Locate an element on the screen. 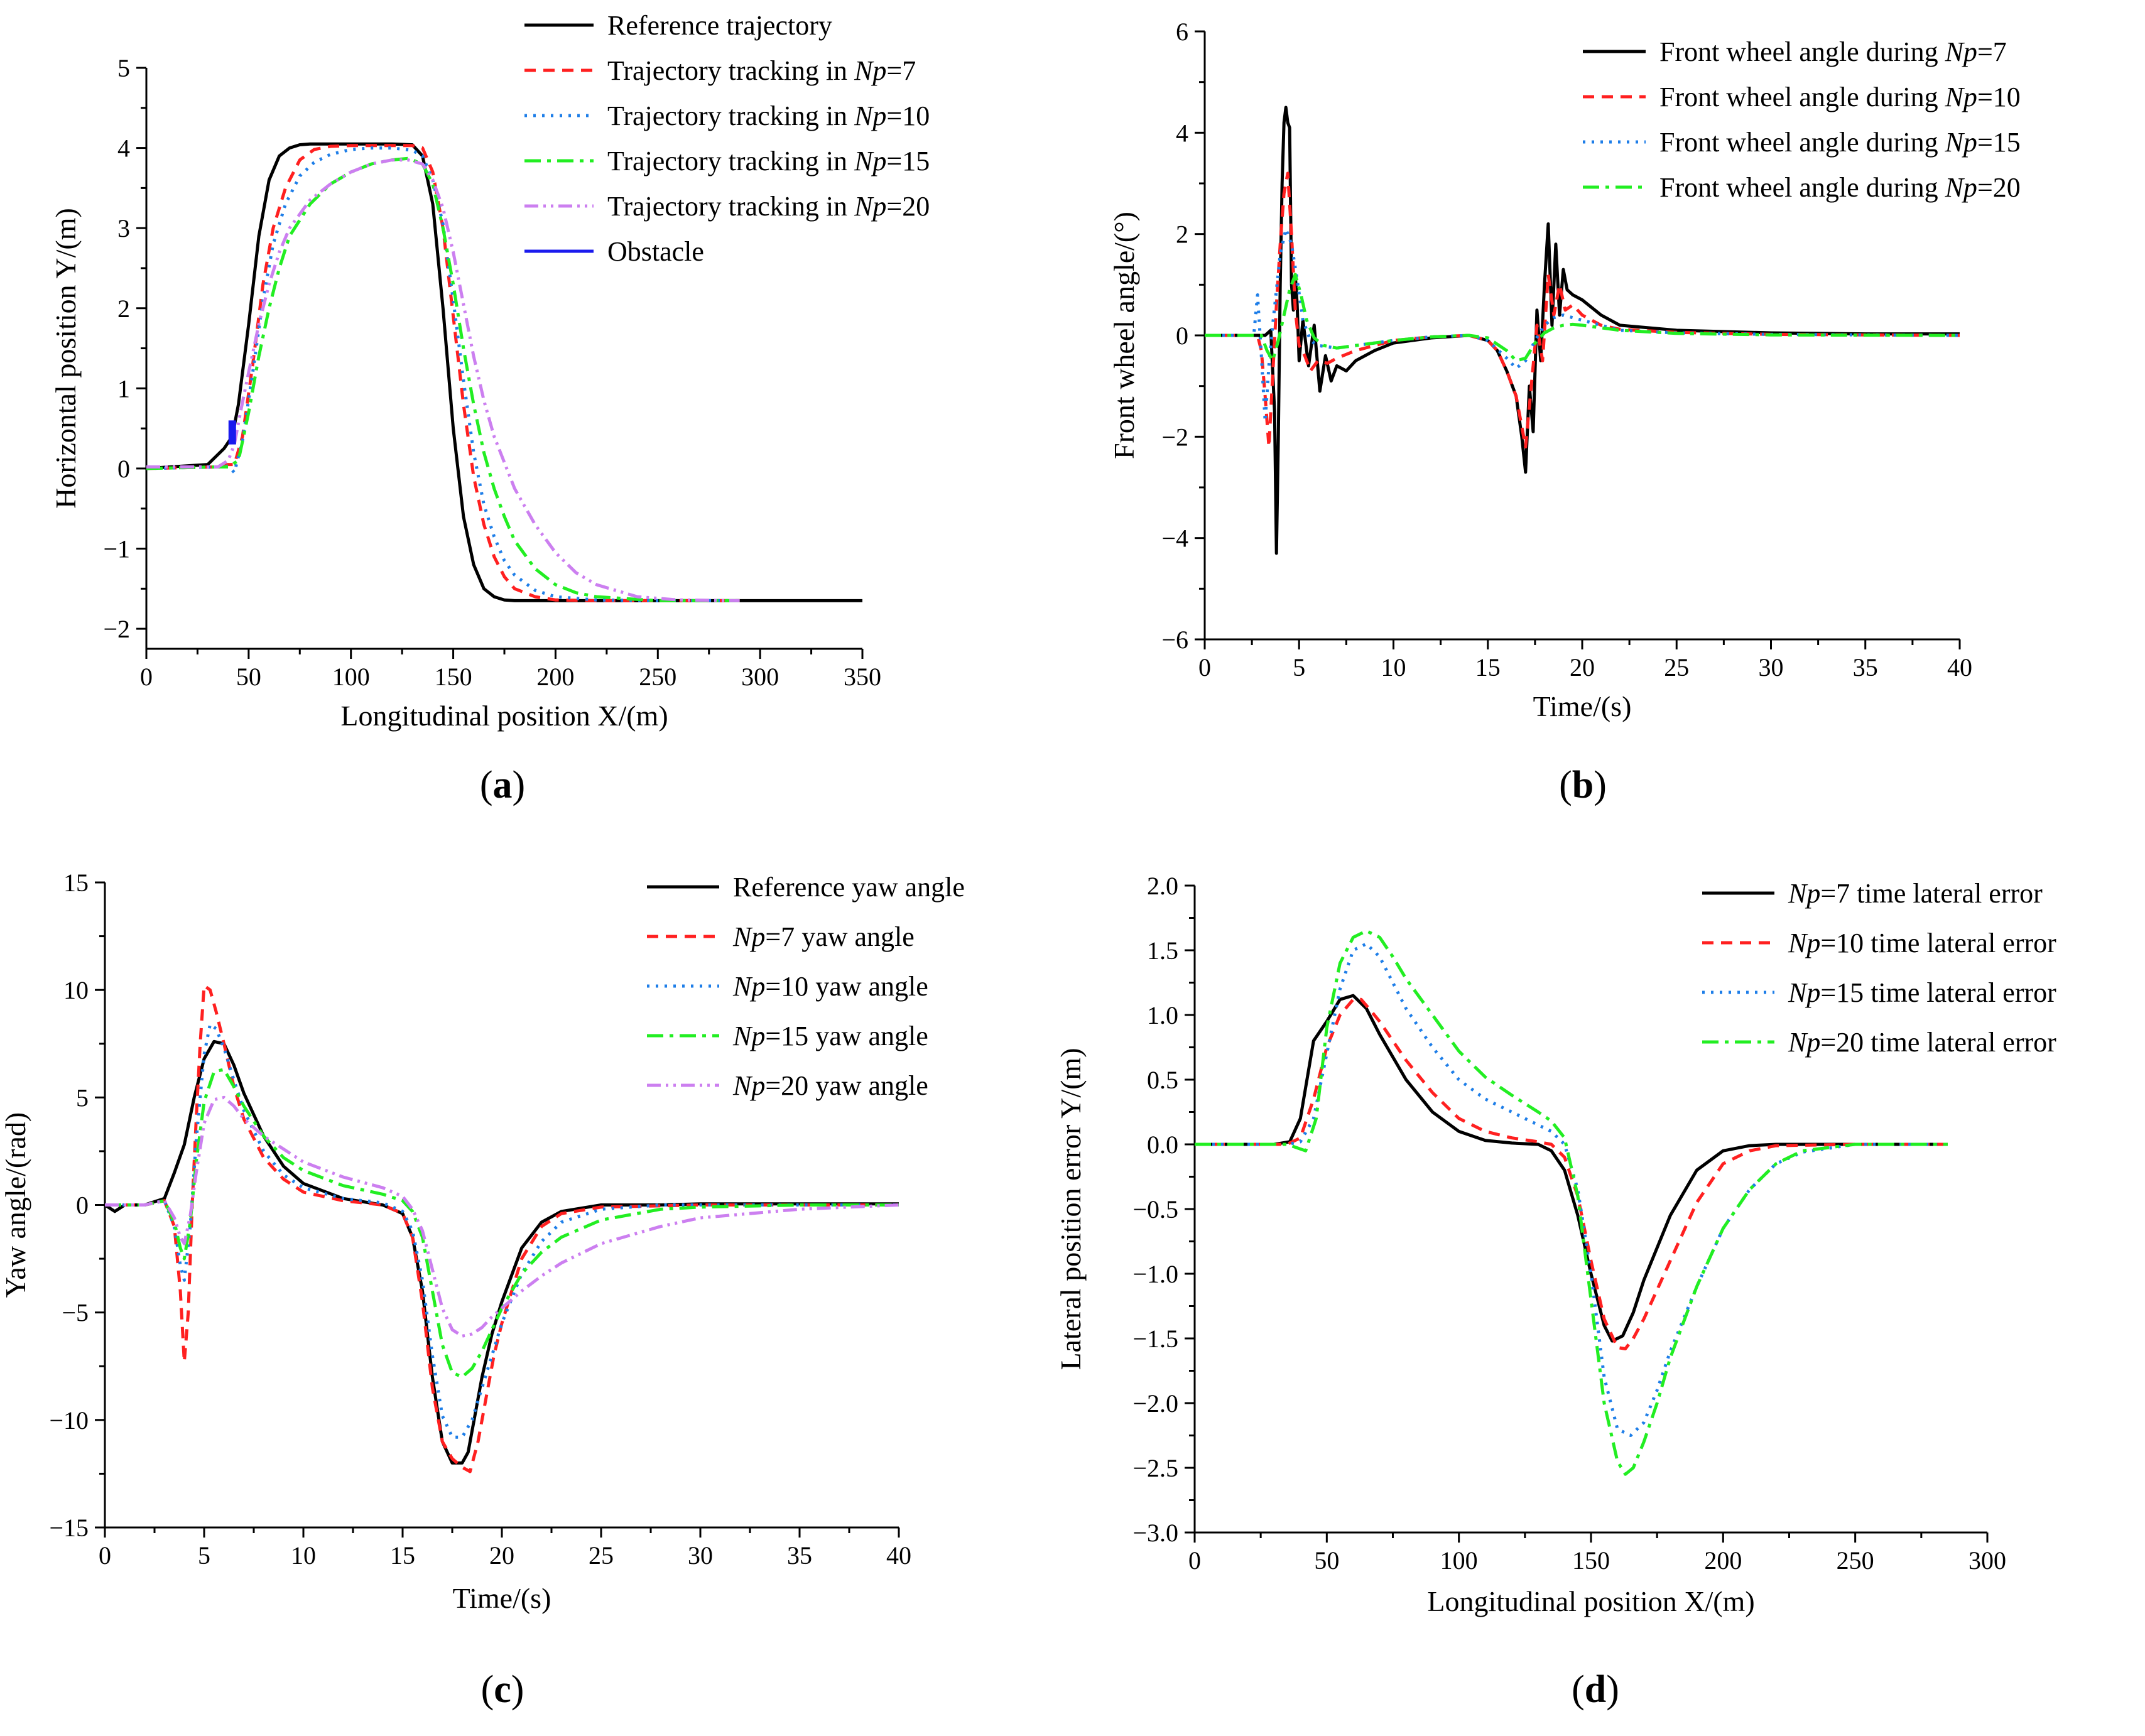 This screenshot has width=2145, height=1736. legend-label: Trajectory tracking in Np=15 is located at coordinates (769, 161).